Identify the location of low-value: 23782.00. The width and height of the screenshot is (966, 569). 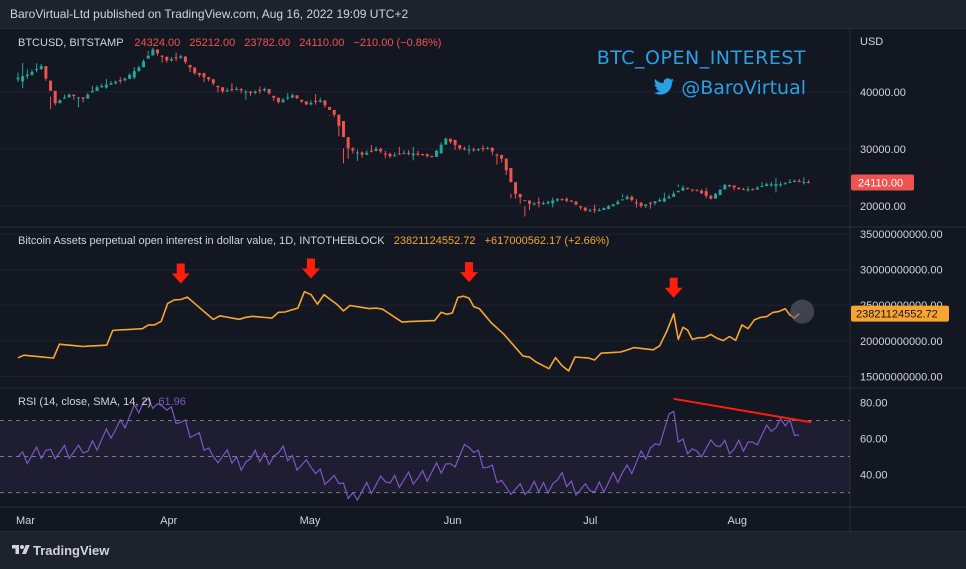
(267, 43).